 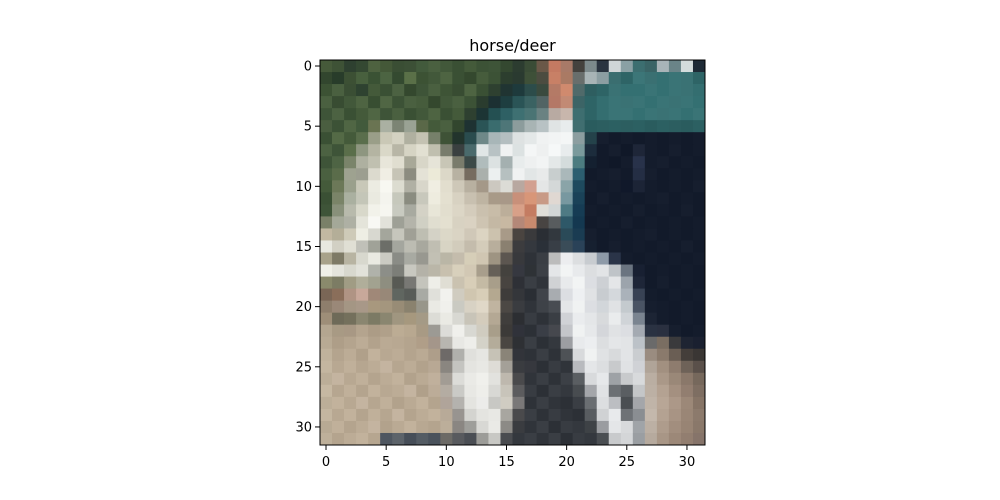 I want to click on y-tick-label: 10, so click(x=303, y=187).